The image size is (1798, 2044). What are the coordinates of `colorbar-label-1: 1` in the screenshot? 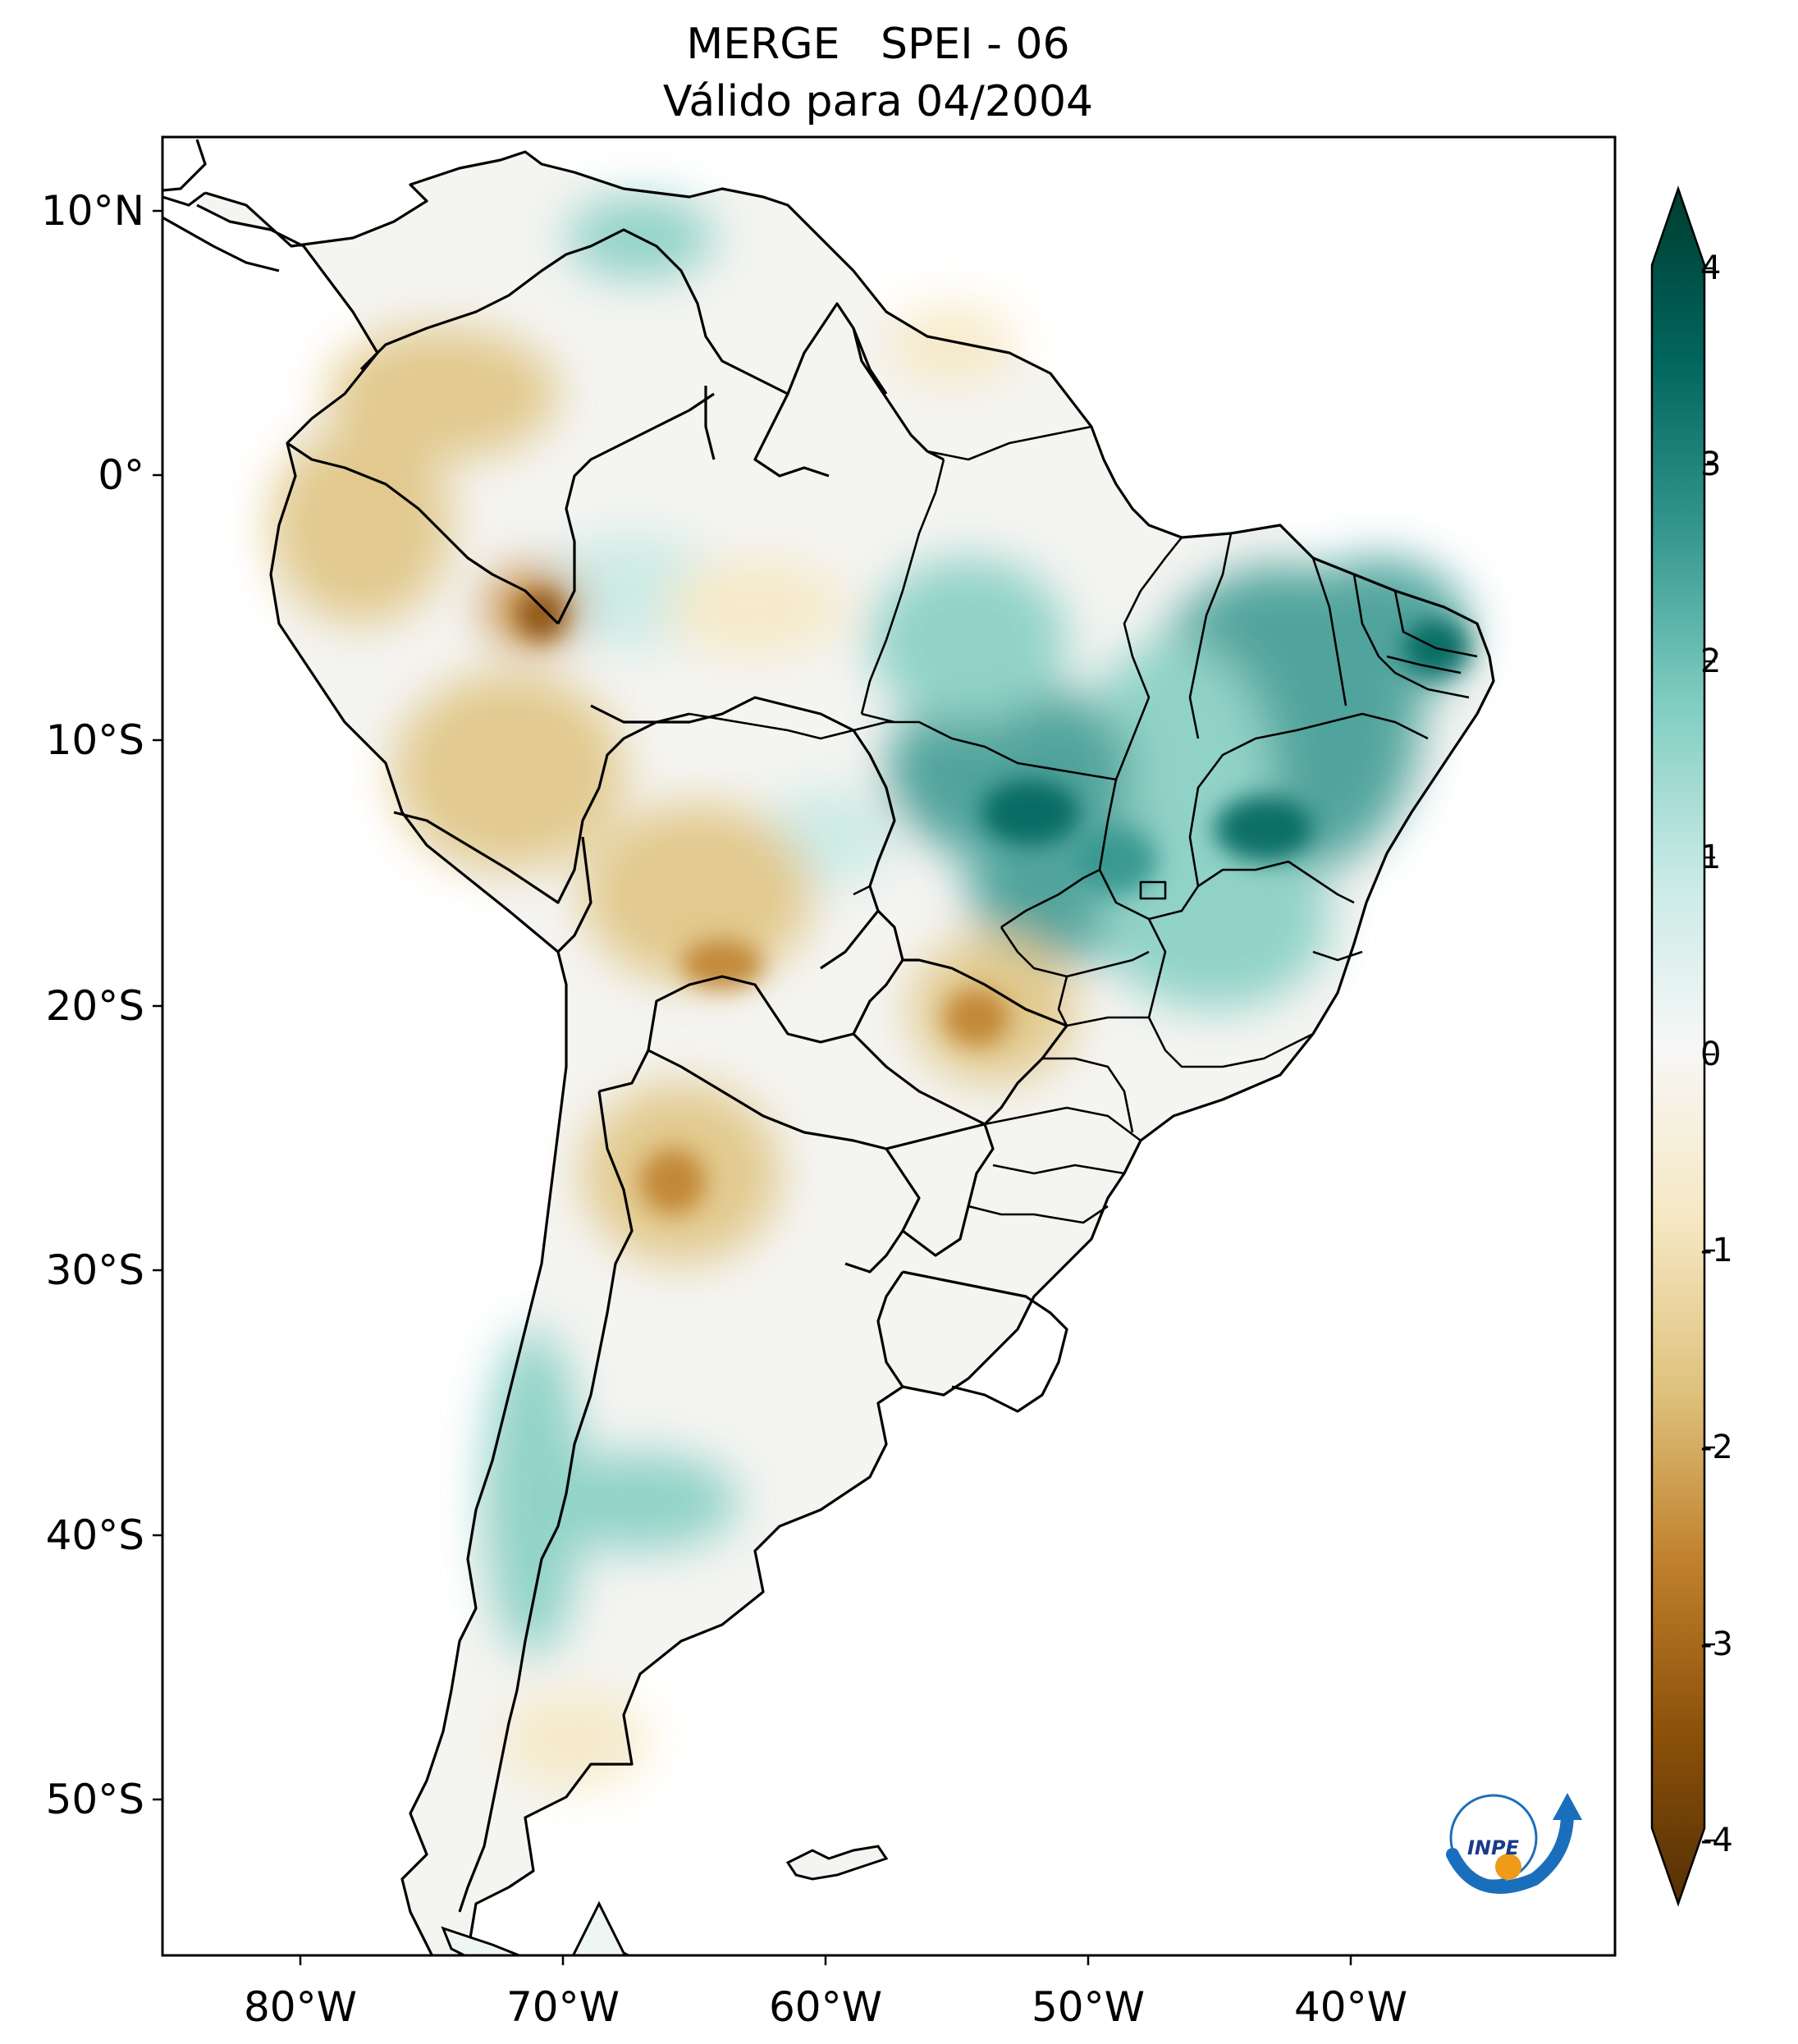 It's located at (1711, 858).